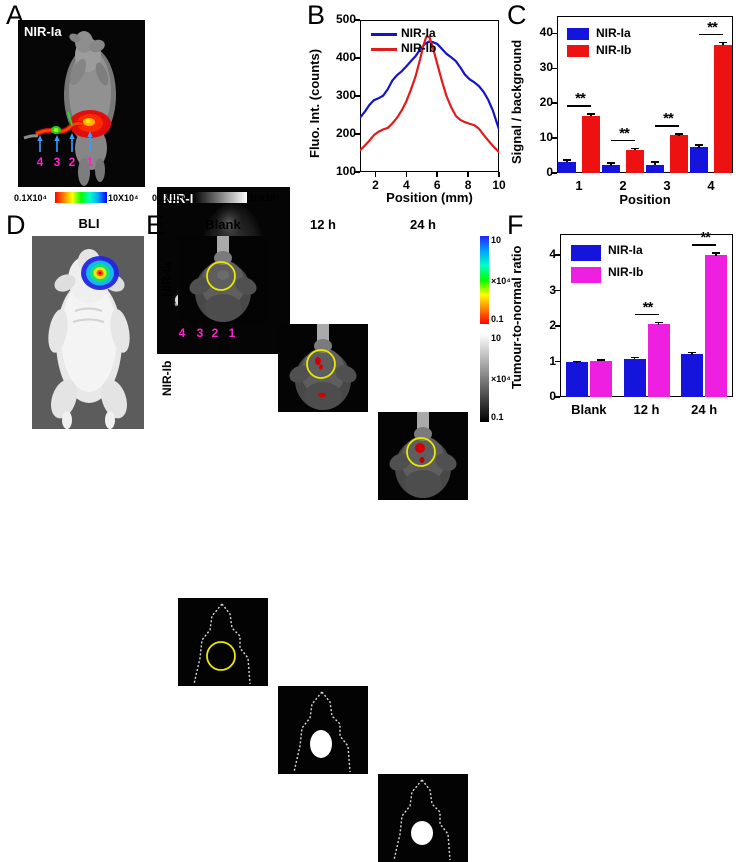 The image size is (744, 862). Describe the element at coordinates (100, 273) in the screenshot. I see `bli-signal-spot` at that location.